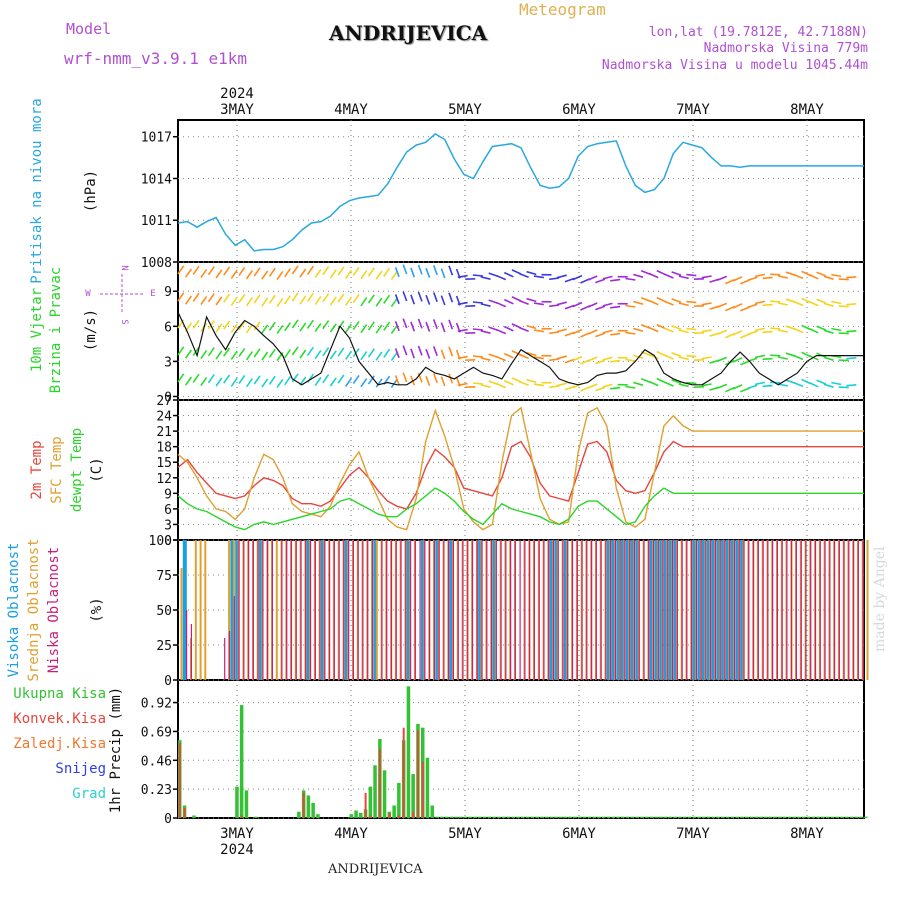 Image resolution: width=900 pixels, height=900 pixels. I want to click on mid-cloud-bar, so click(867, 610).